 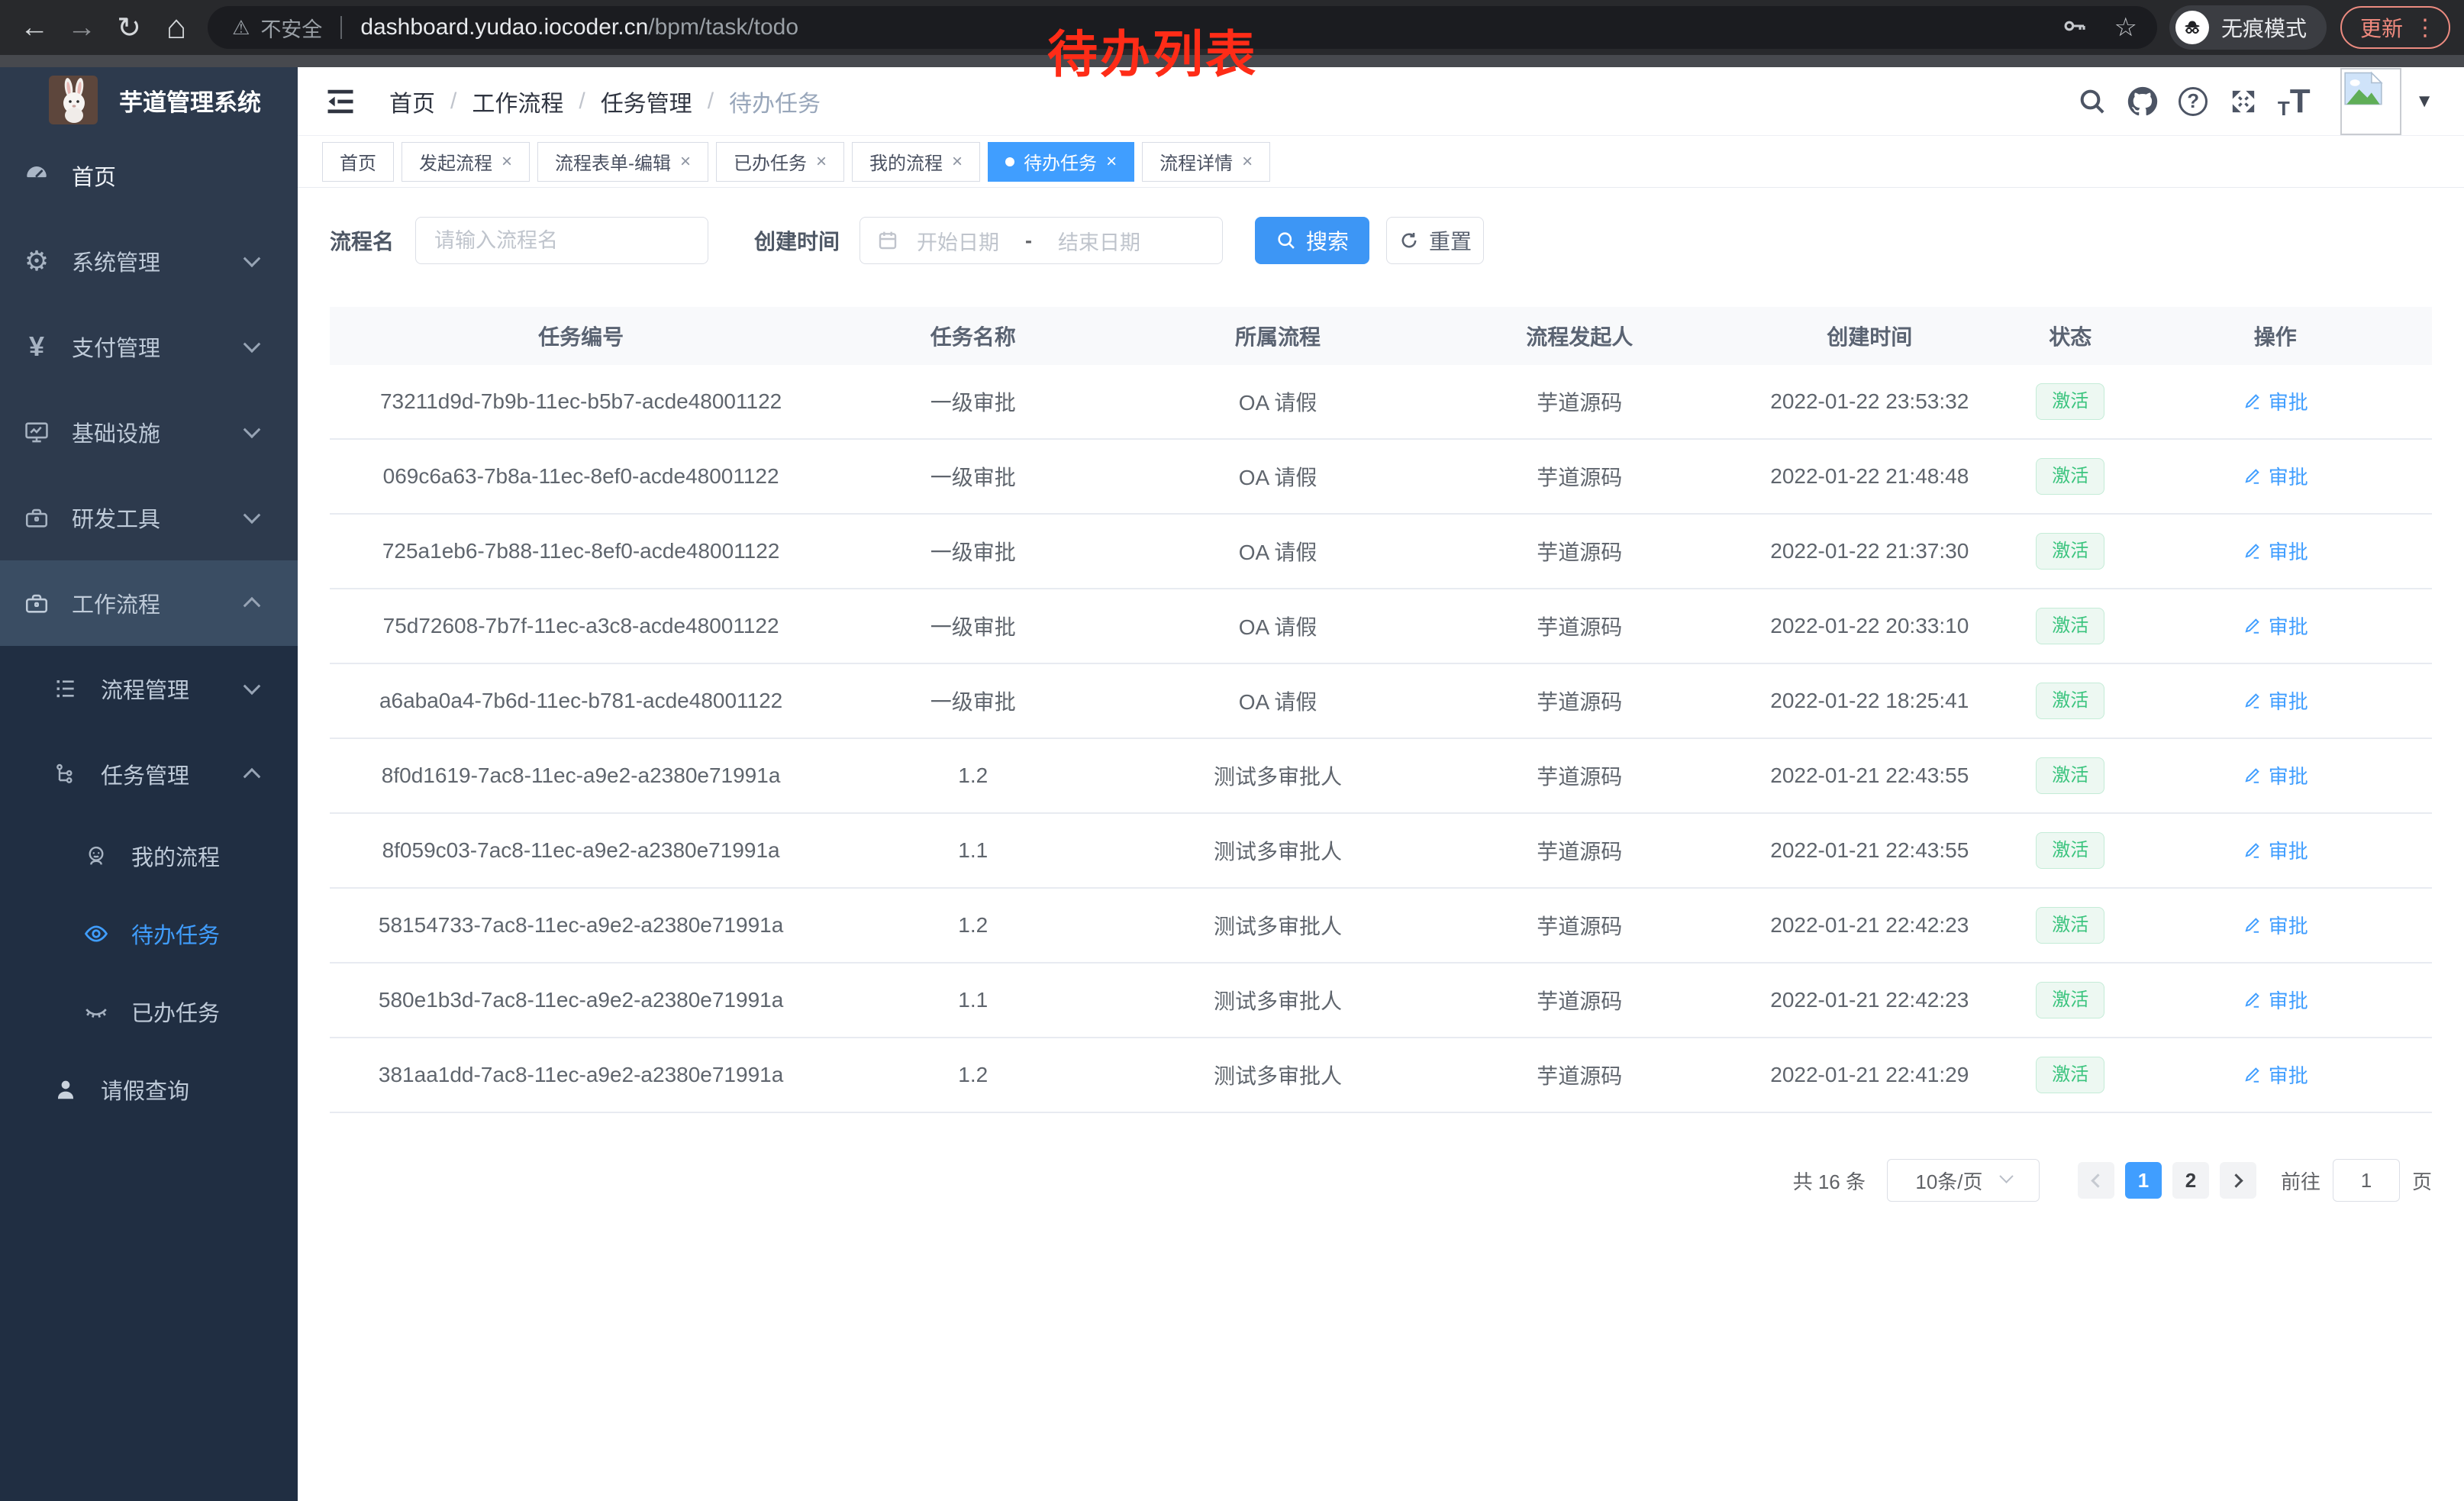 I want to click on forward-button: →, so click(x=81, y=27).